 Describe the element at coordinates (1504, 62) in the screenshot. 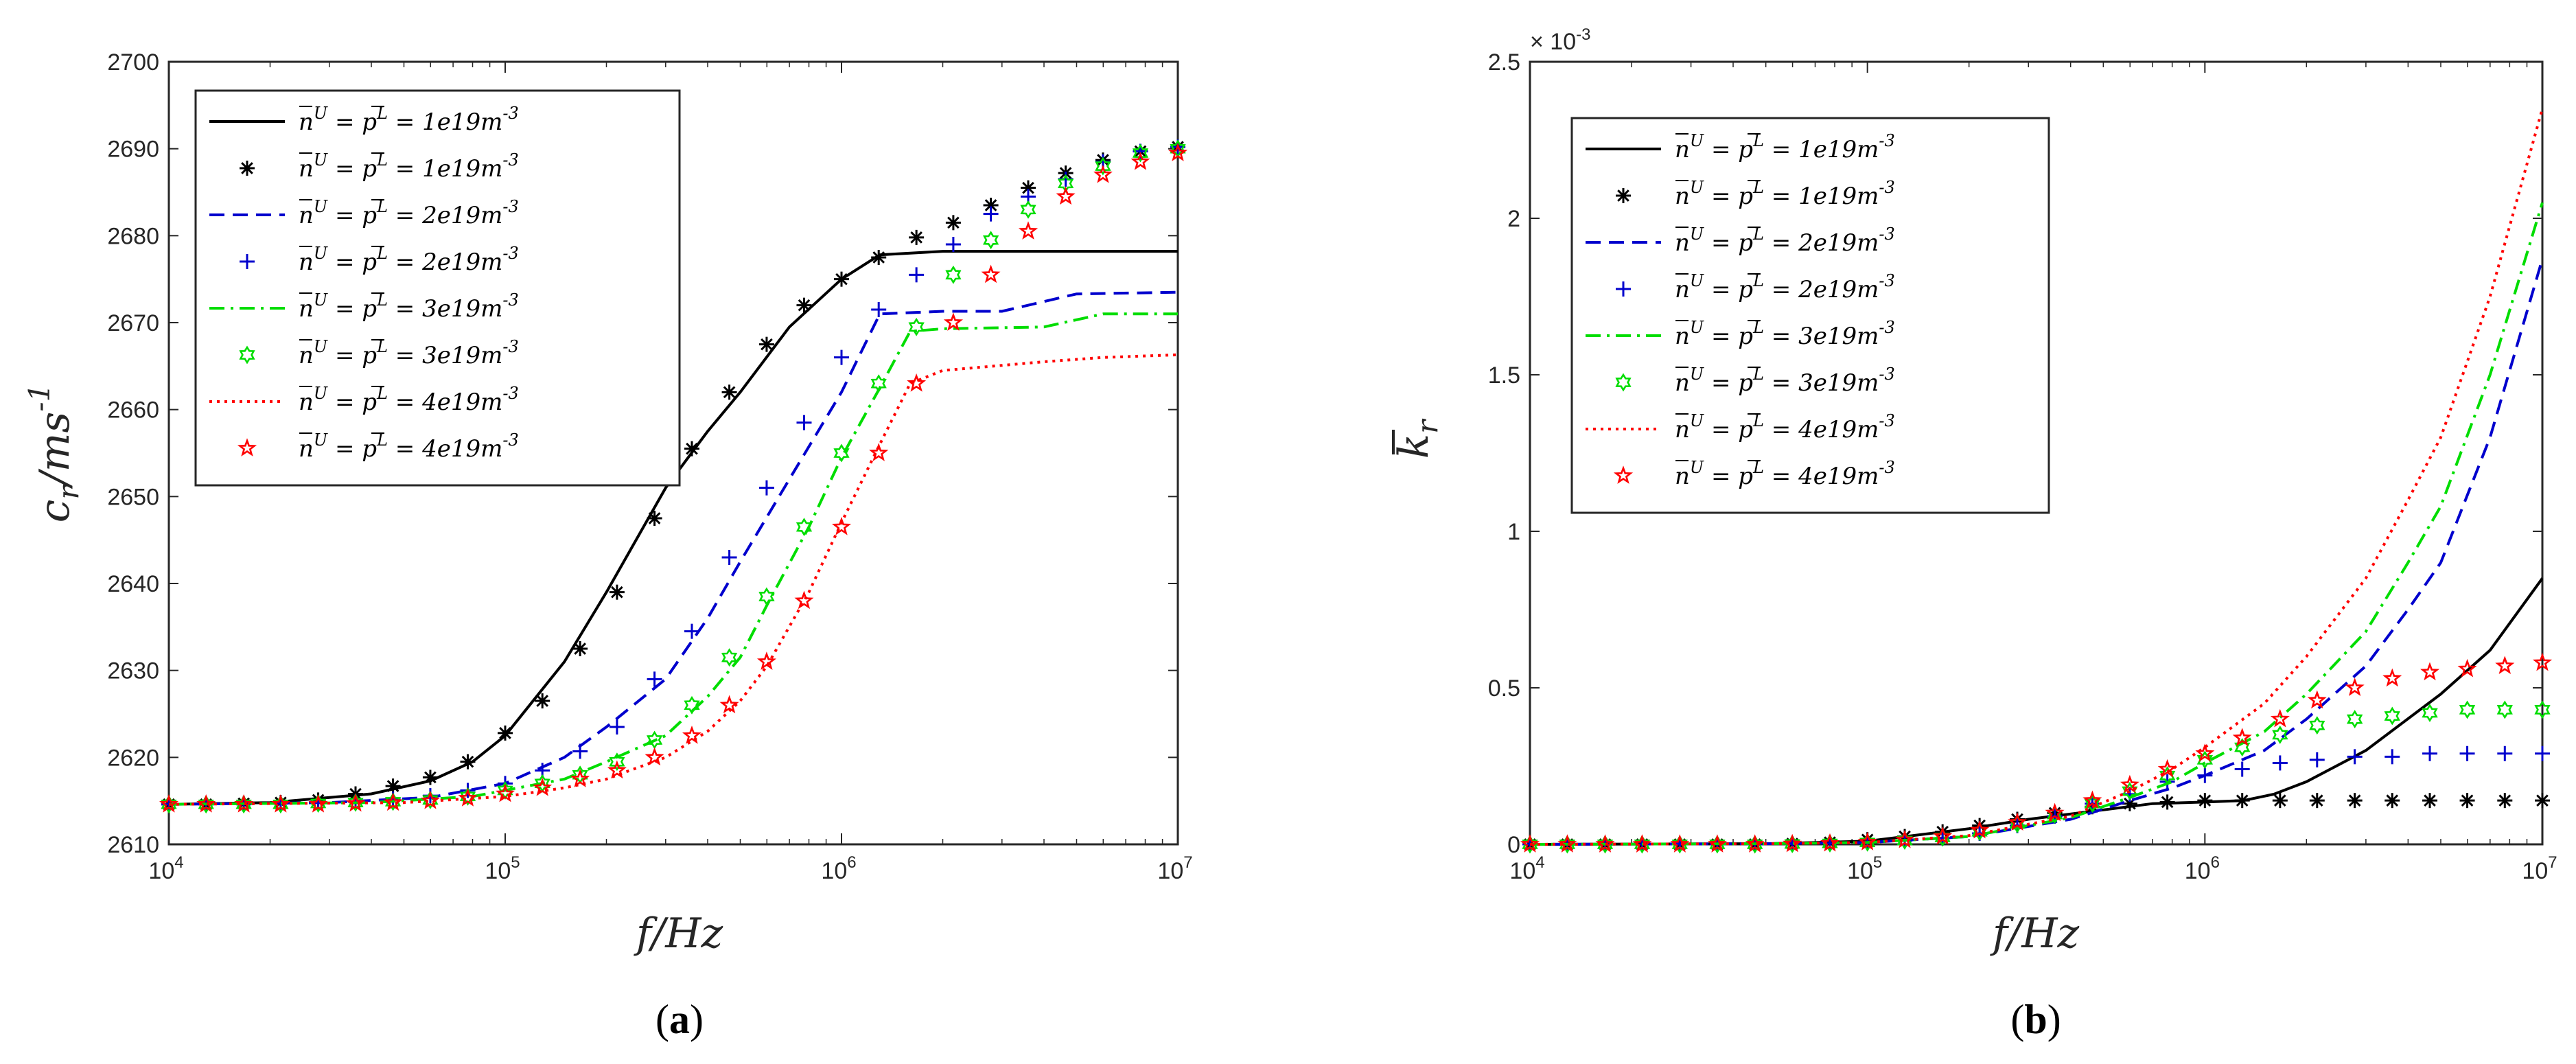

I see `y-tick-label: 2.5` at that location.